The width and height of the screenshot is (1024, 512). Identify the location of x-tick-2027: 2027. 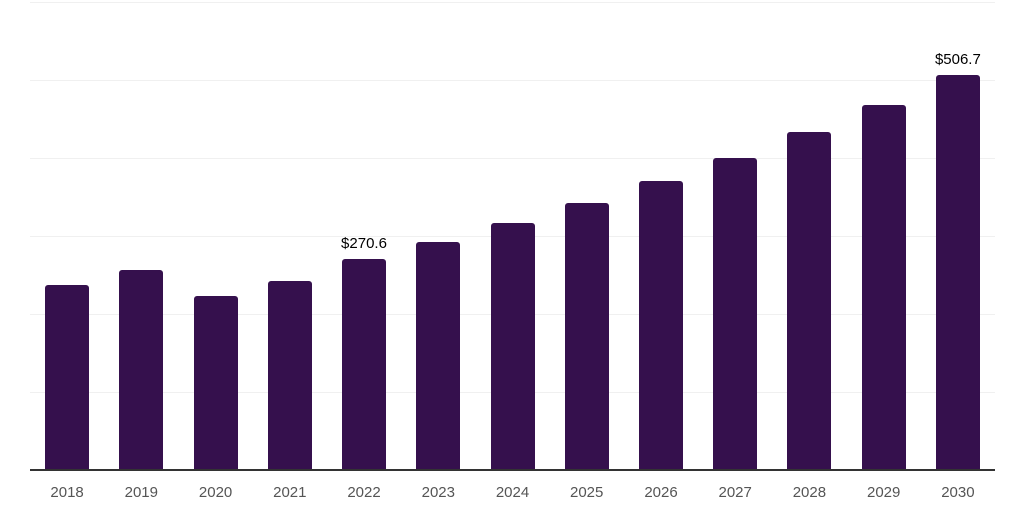
(735, 492).